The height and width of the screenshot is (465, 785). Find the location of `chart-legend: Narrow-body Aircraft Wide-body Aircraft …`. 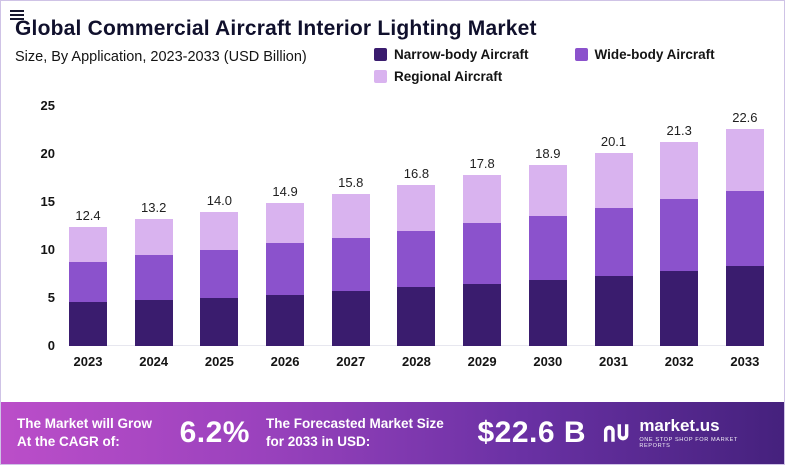

chart-legend: Narrow-body Aircraft Wide-body Aircraft … is located at coordinates (570, 65).